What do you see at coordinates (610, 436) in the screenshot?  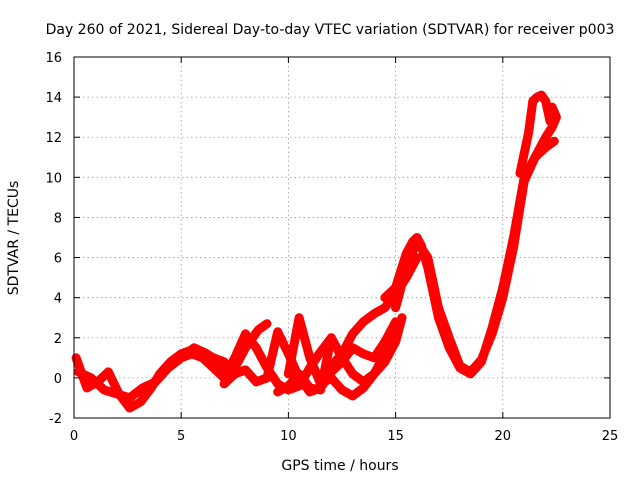 I see `x-tick-label: 25` at bounding box center [610, 436].